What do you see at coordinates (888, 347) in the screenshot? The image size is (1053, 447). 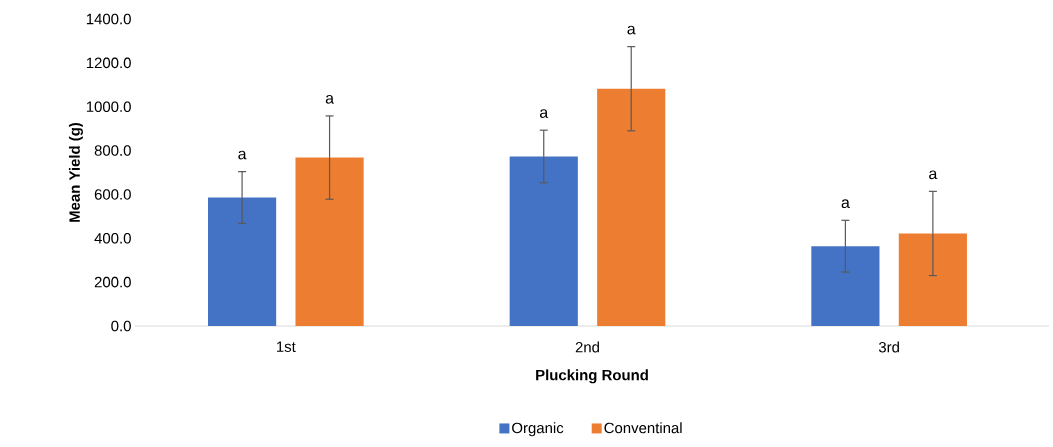 I see `x-tick-label: 3rd` at bounding box center [888, 347].